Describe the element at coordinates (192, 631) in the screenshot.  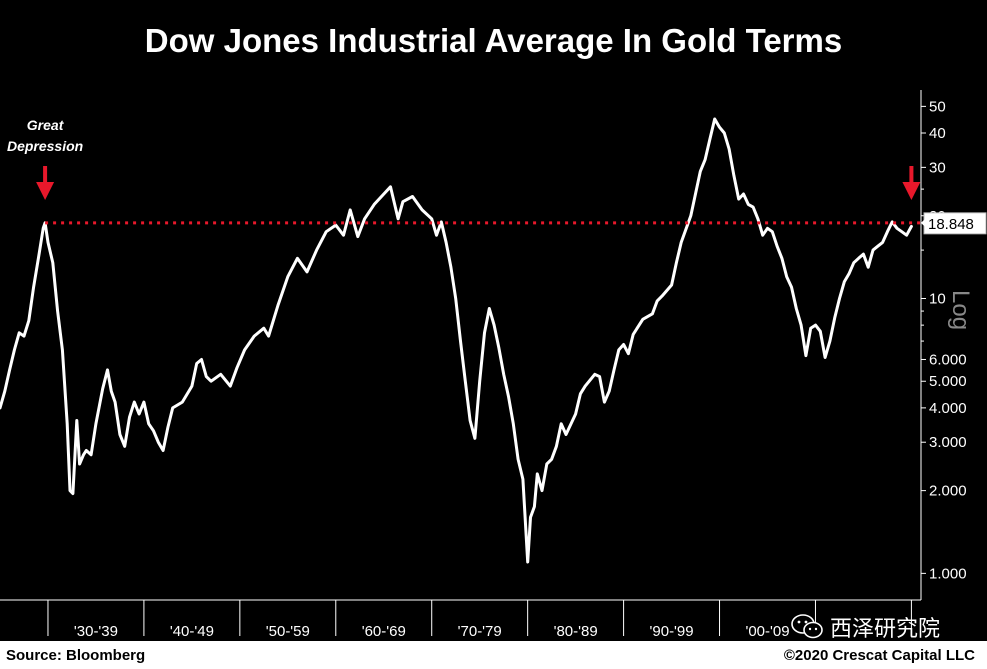
I see `x-tick-label: '40-'49` at that location.